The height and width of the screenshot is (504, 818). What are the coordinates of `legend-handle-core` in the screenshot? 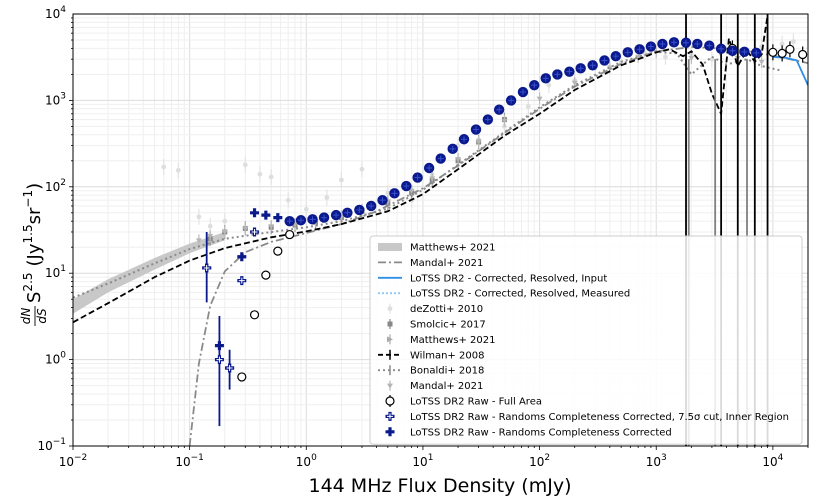 It's located at (390, 416).